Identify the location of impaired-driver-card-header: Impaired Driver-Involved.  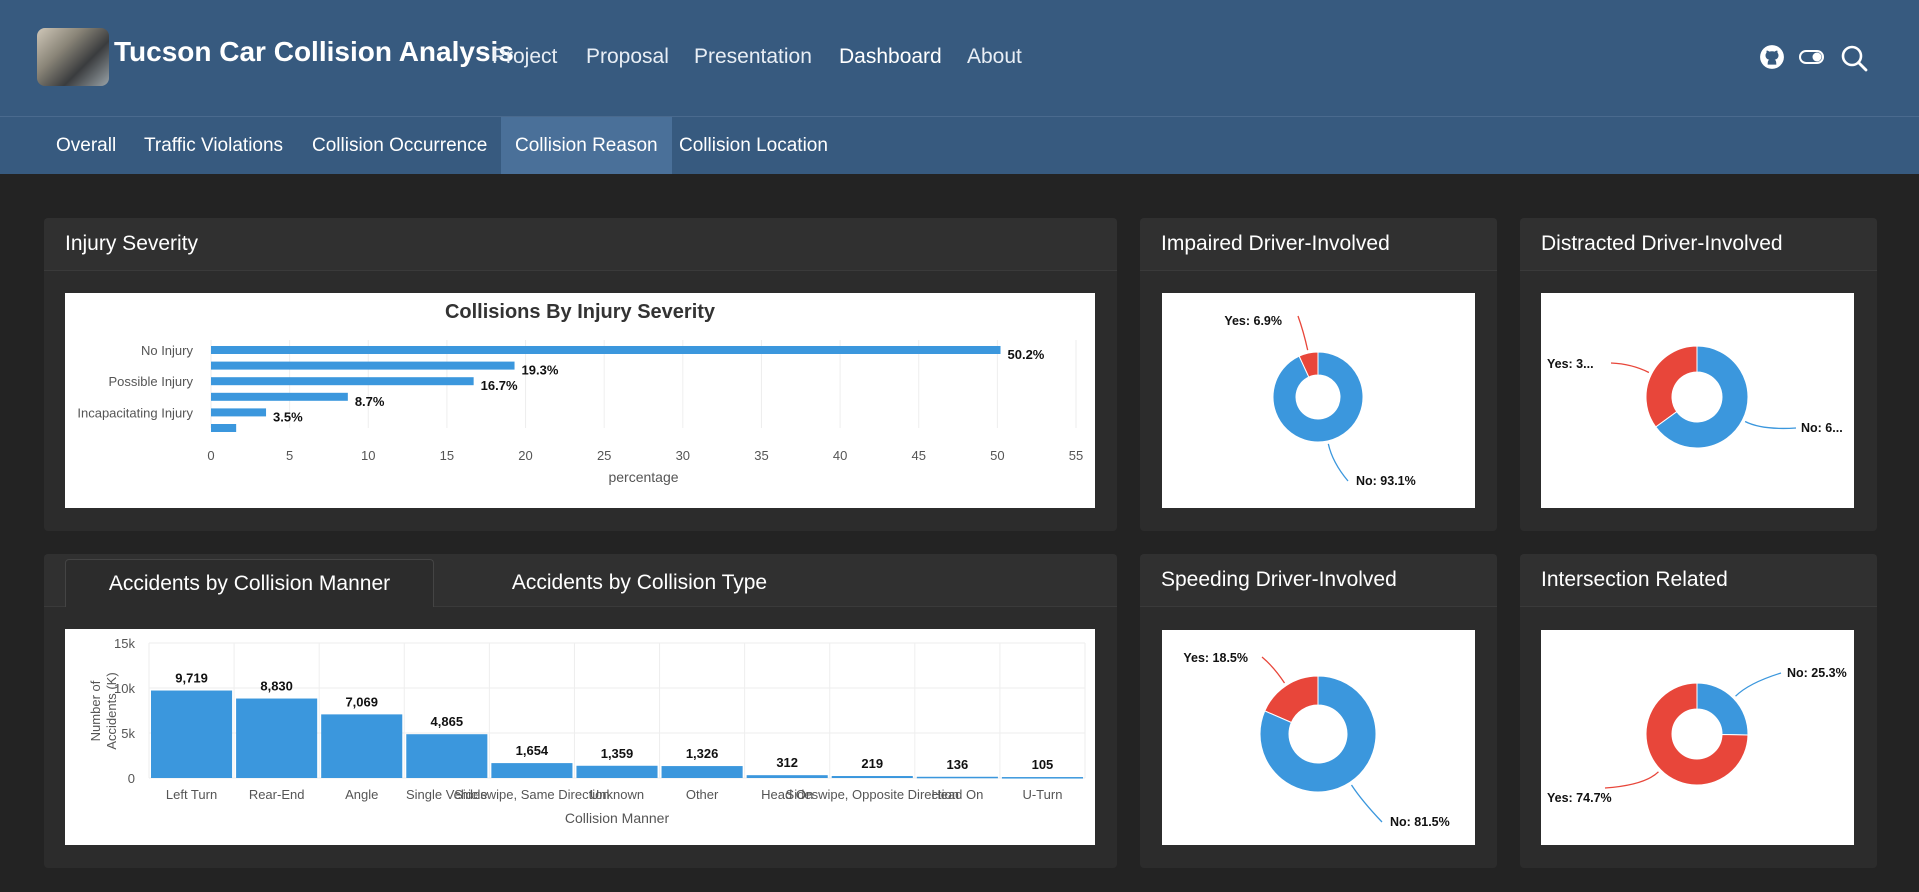
(1318, 244).